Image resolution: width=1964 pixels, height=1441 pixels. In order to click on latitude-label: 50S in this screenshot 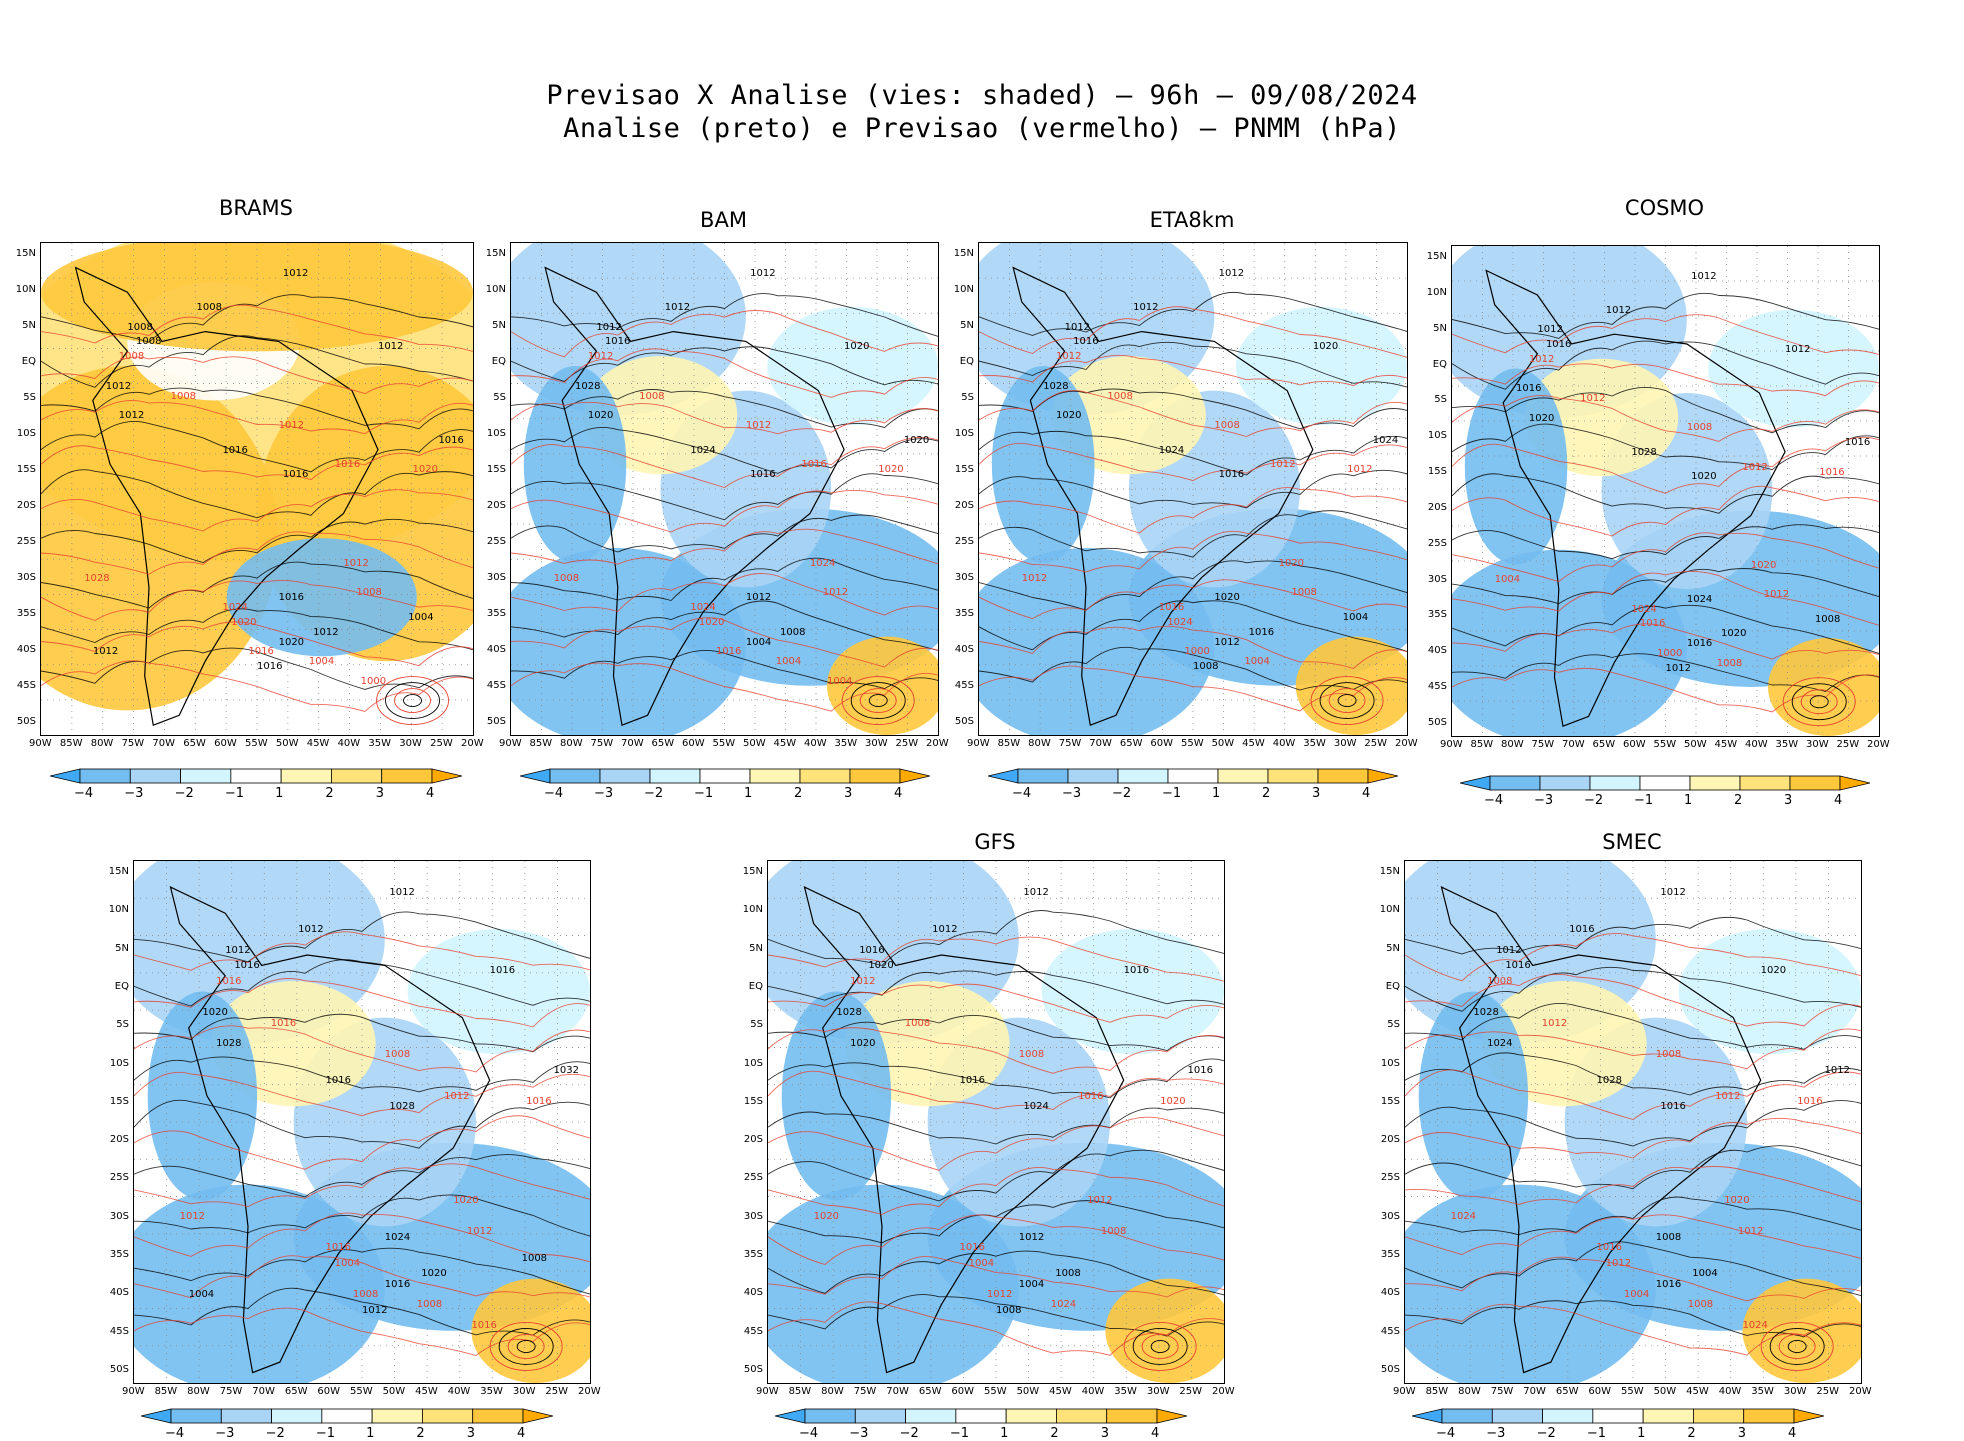, I will do `click(496, 721)`.